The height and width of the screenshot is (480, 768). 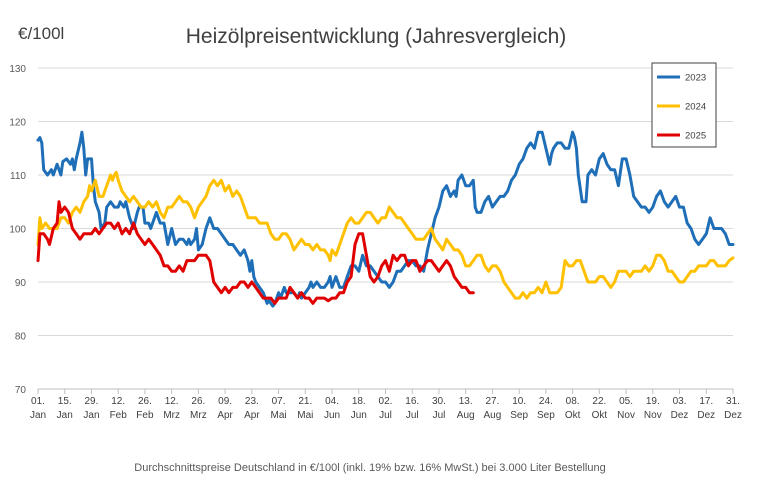 What do you see at coordinates (706, 401) in the screenshot?
I see `x-tick-label-day: 17.` at bounding box center [706, 401].